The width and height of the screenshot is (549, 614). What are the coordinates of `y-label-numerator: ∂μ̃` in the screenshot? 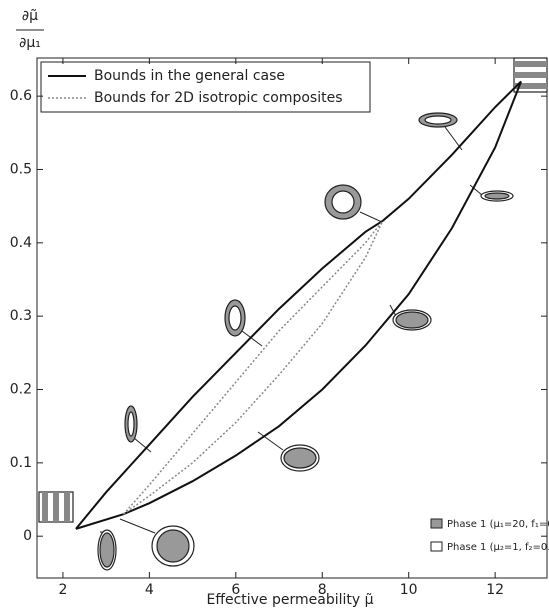 It's located at (30, 16).